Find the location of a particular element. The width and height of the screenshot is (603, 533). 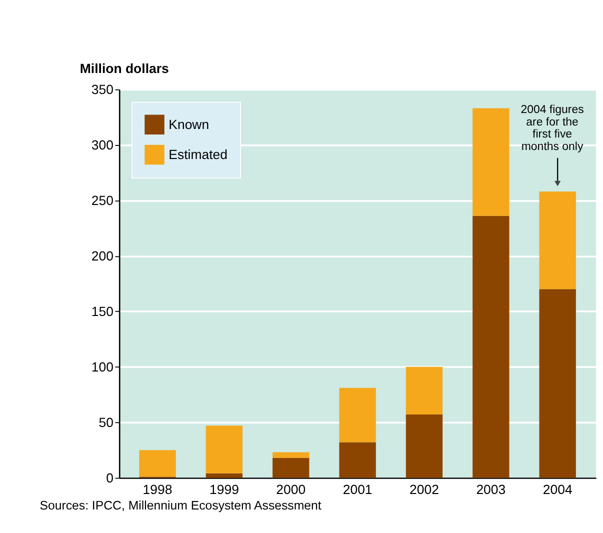

y-tick-label: 300 is located at coordinates (102, 145).